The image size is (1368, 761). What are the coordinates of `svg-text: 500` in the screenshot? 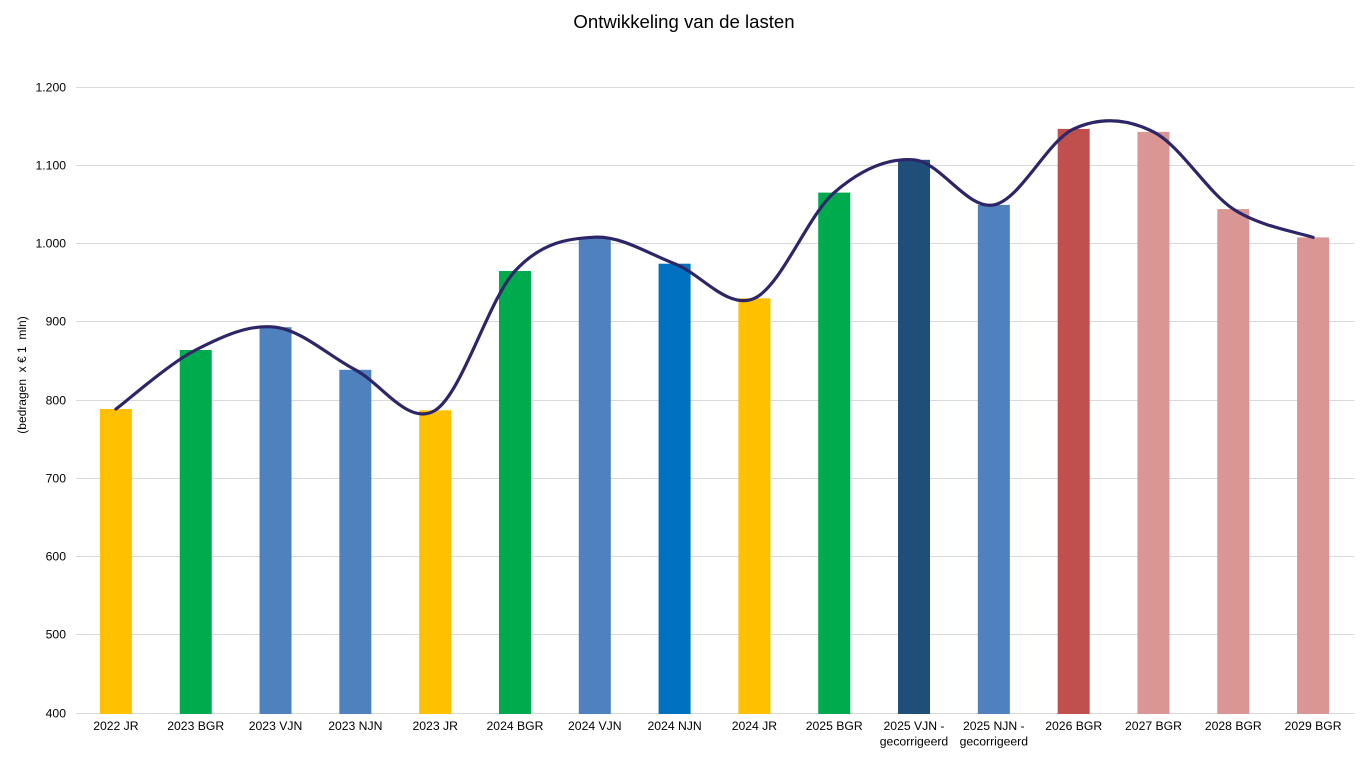 It's located at (56, 634).